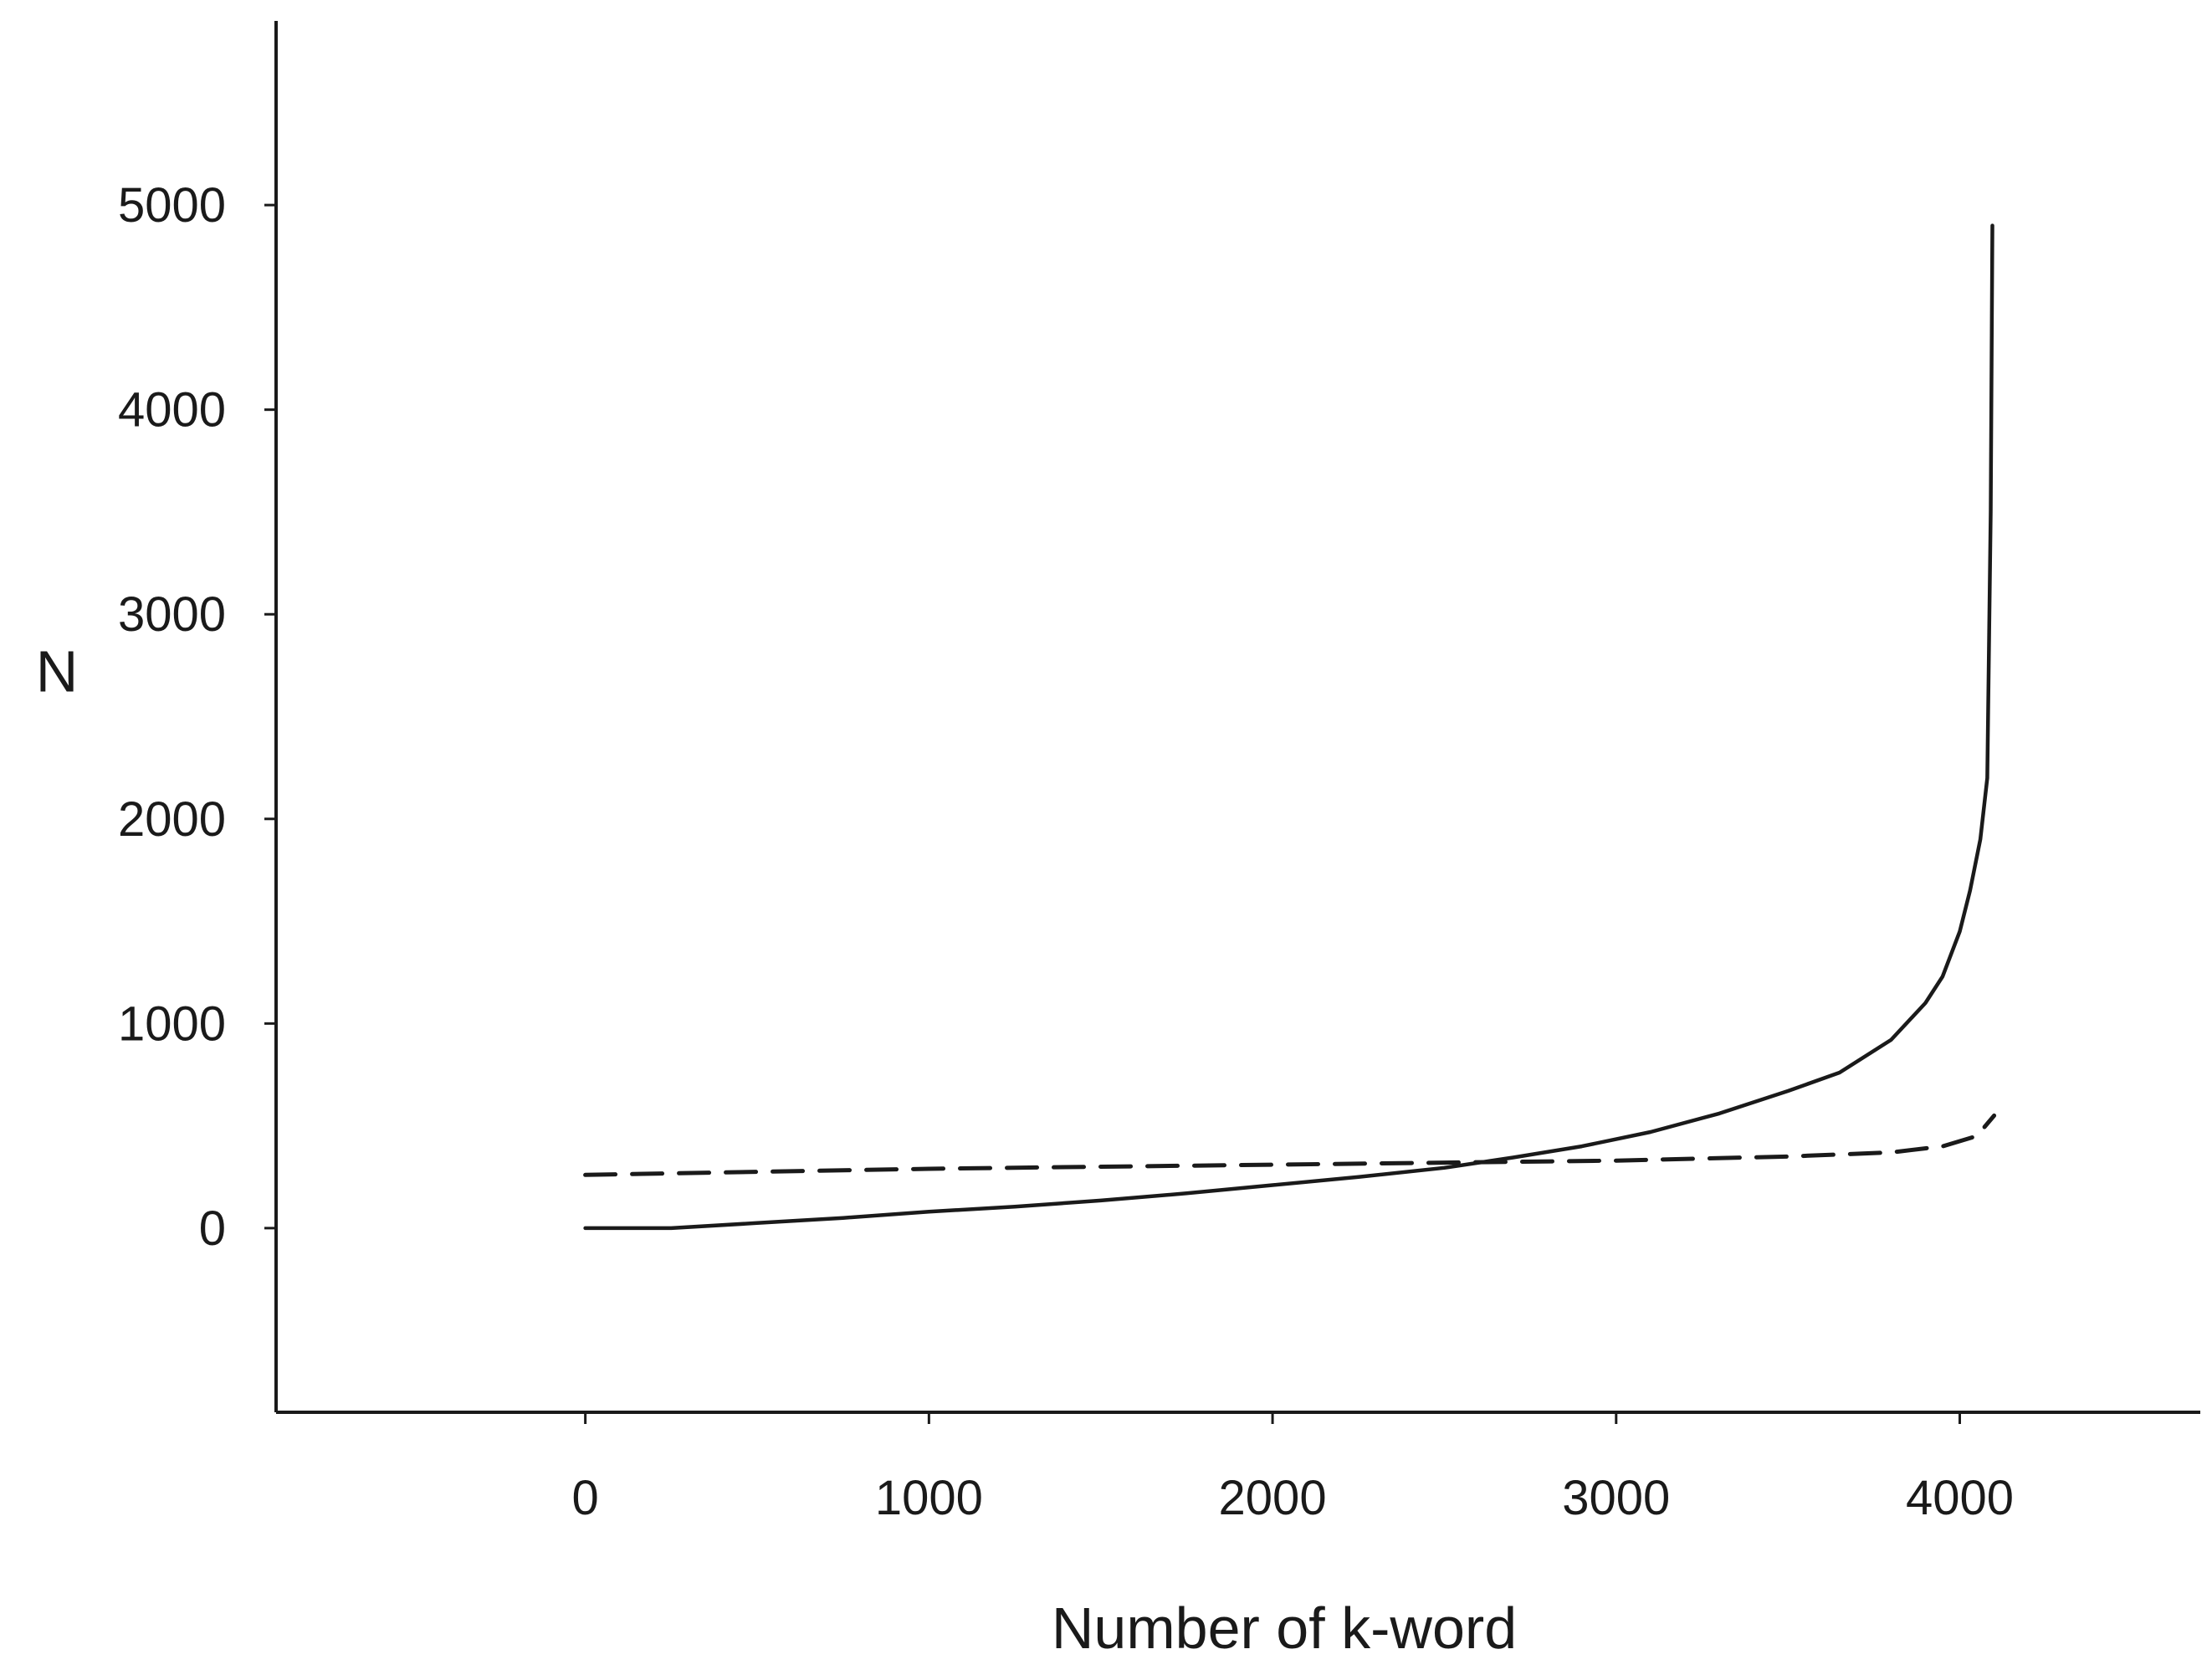 This screenshot has width=2212, height=1680. What do you see at coordinates (197, 717) in the screenshot?
I see `y-axis-ticks: 0 1000 2000 3000 4000 5000` at bounding box center [197, 717].